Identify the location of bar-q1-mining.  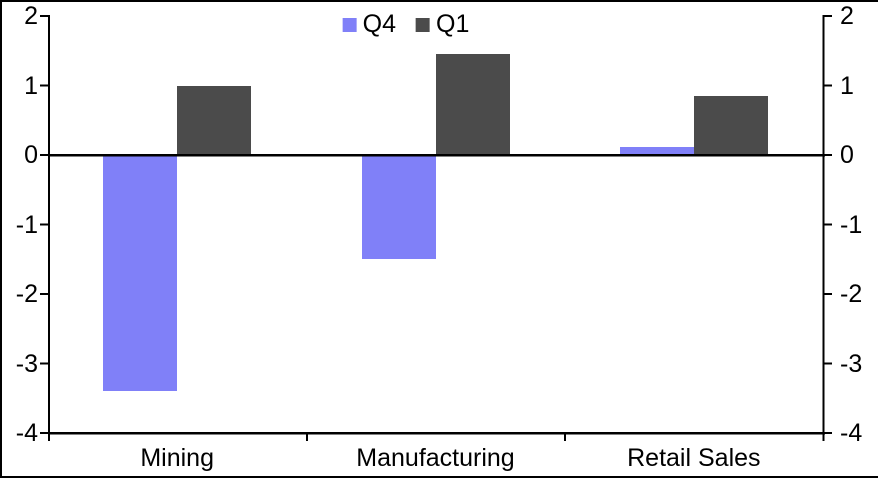
(214, 120).